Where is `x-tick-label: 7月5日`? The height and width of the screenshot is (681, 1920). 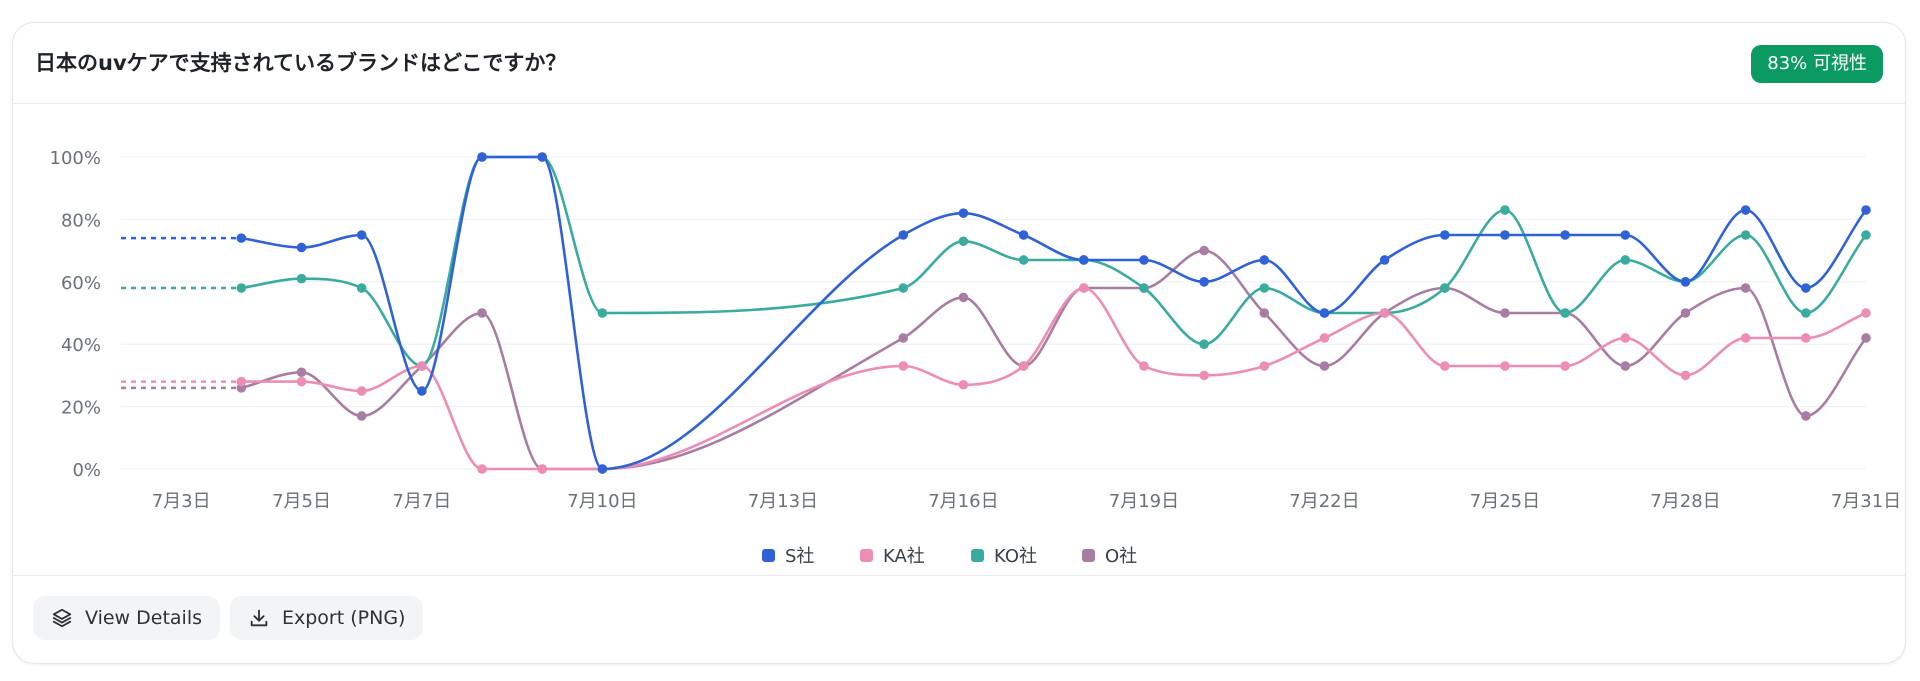
x-tick-label: 7月5日 is located at coordinates (301, 501).